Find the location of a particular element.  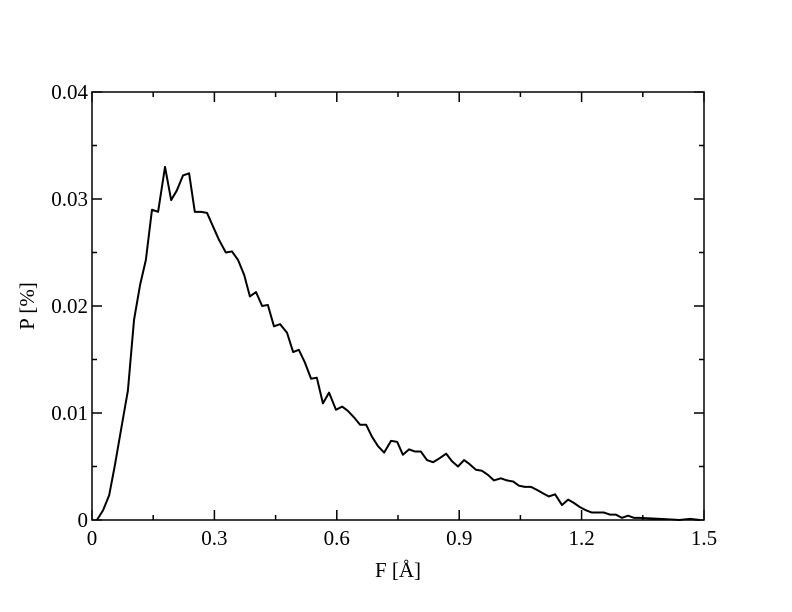

y-tick-label: 0 is located at coordinates (83, 520).